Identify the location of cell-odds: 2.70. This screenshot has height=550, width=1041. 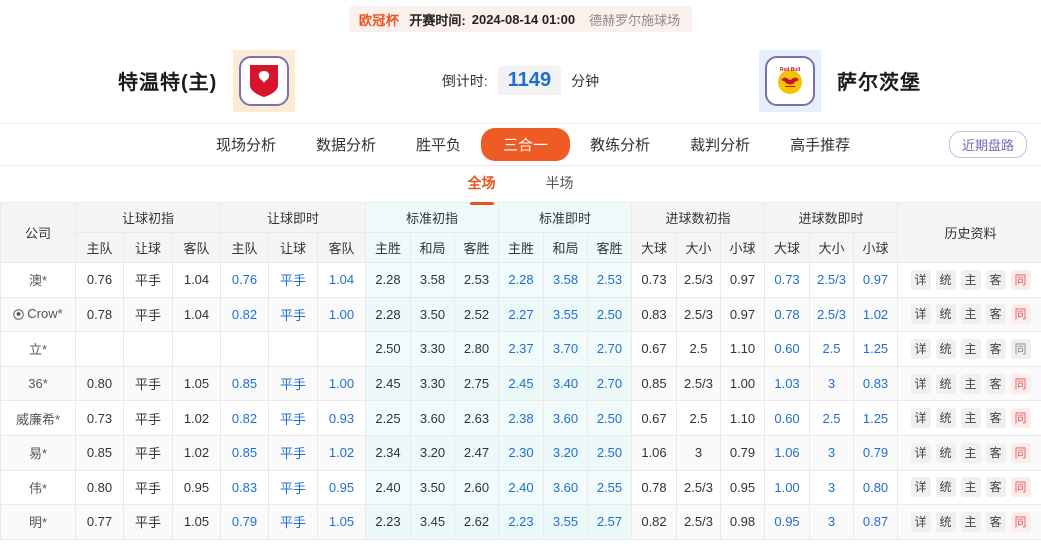
(609, 349).